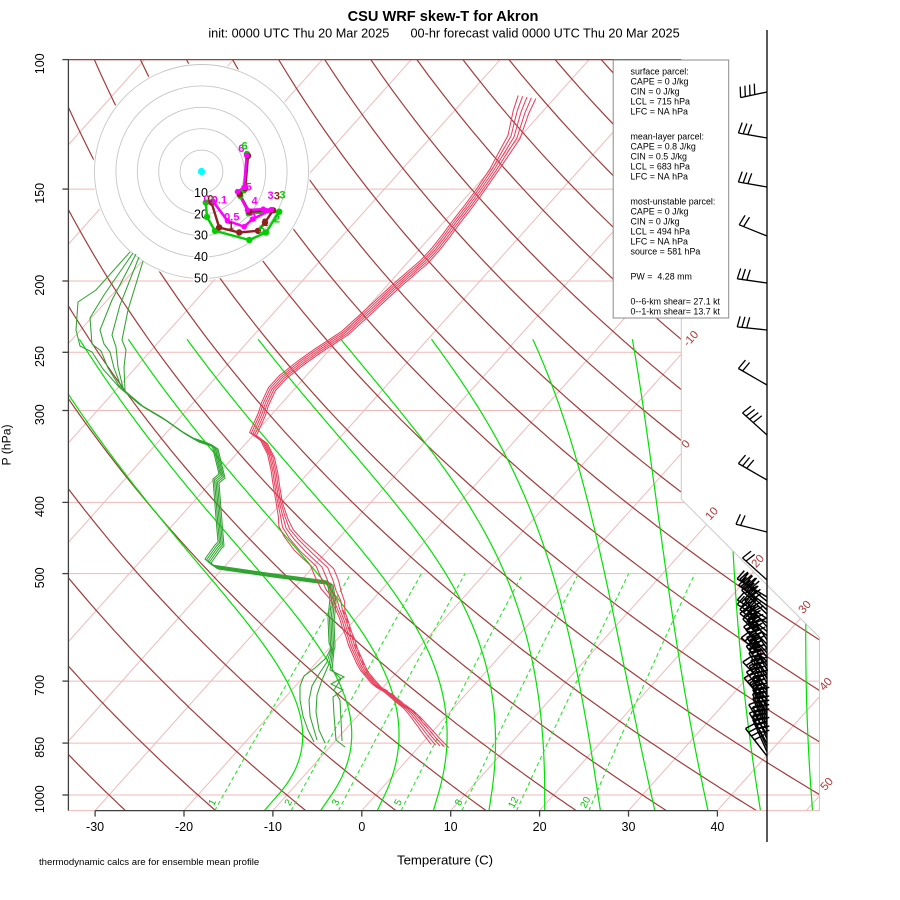  Describe the element at coordinates (668, 136) in the screenshot. I see `svg-text: mean-layer parcel:` at that location.